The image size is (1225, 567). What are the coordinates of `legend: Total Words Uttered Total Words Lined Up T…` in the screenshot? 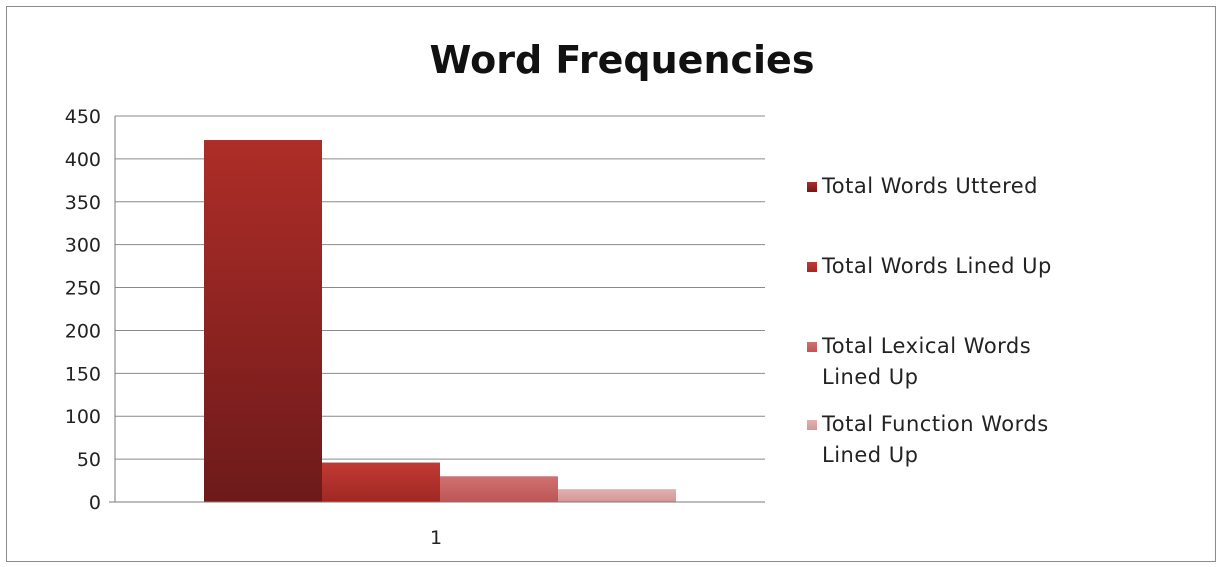 It's located at (929, 320).